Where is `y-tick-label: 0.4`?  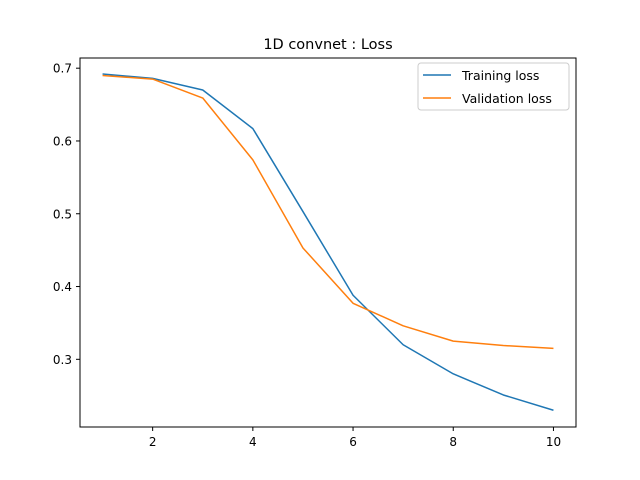
y-tick-label: 0.4 is located at coordinates (62, 287).